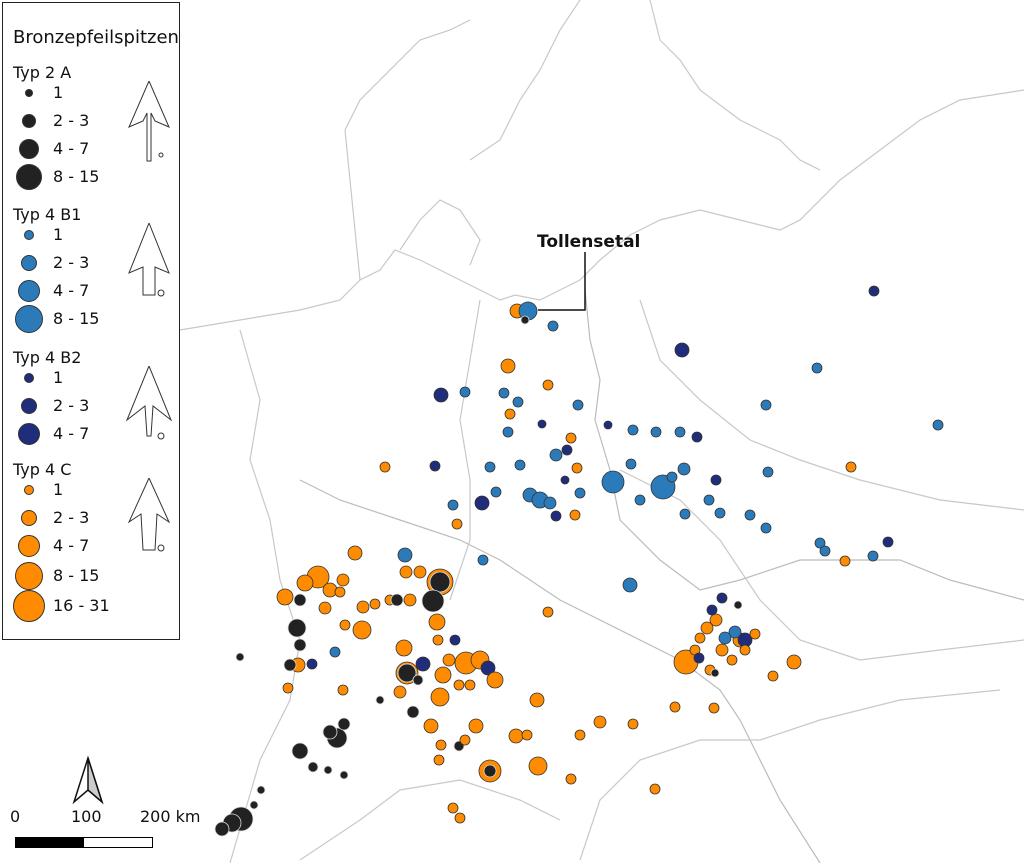  What do you see at coordinates (71, 290) in the screenshot?
I see `legend-class-label: 4 - 7` at bounding box center [71, 290].